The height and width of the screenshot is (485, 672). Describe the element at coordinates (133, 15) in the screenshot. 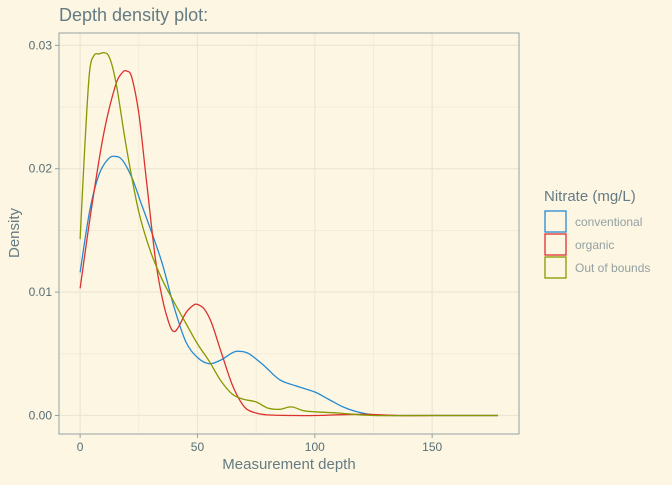

I see `chart-title: Depth density plot:` at that location.